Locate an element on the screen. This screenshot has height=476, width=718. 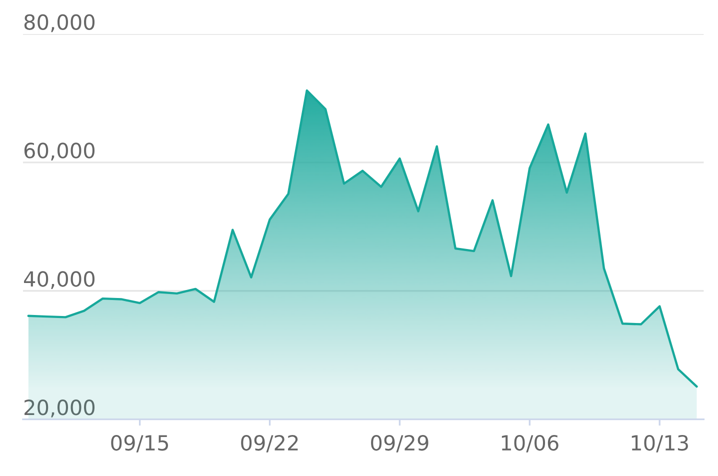
y-tick-label: 40,000 is located at coordinates (59, 280).